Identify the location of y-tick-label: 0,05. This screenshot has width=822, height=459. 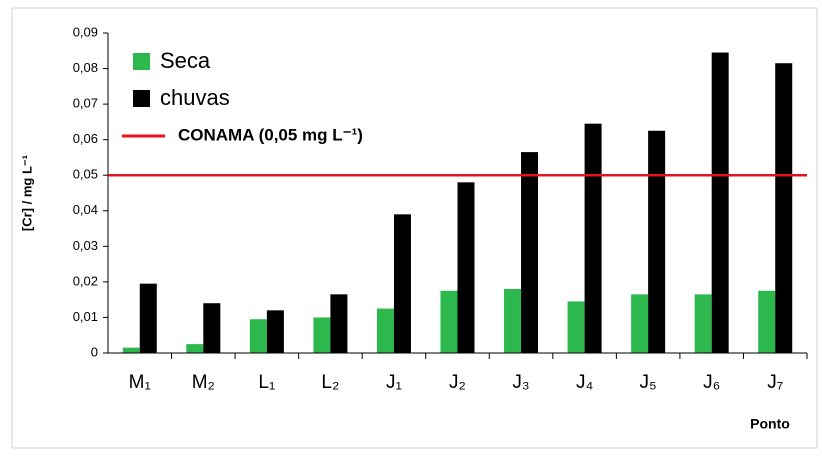
(85, 174).